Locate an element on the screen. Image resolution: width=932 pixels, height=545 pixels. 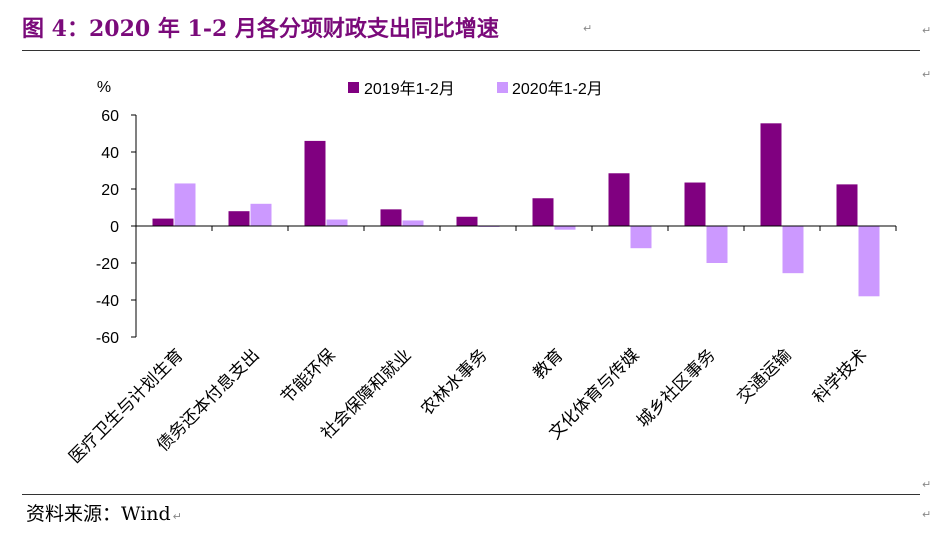
y-tick-label: -60 is located at coordinates (107, 338).